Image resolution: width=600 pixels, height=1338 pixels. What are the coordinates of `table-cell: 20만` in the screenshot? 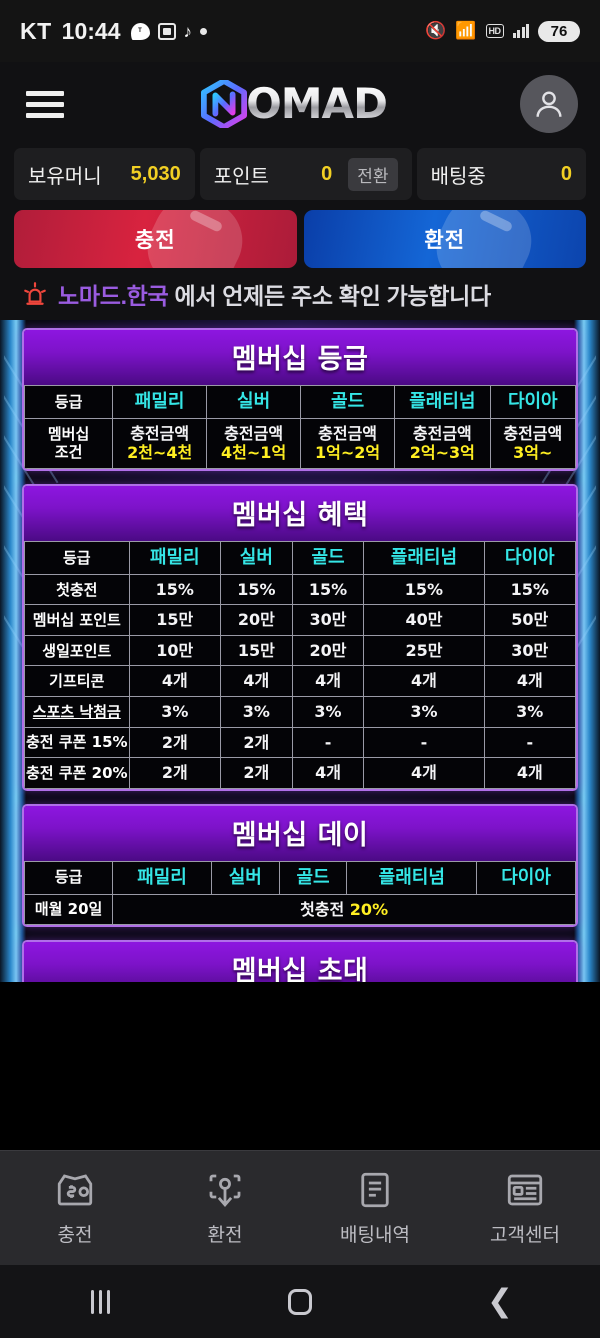 It's located at (328, 650).